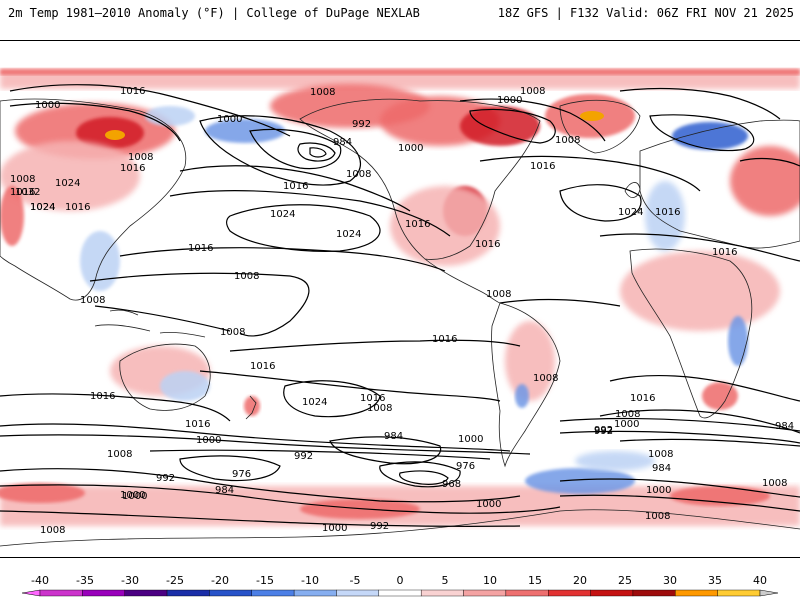  I want to click on isobar-1008-afr, so click(560, 302).